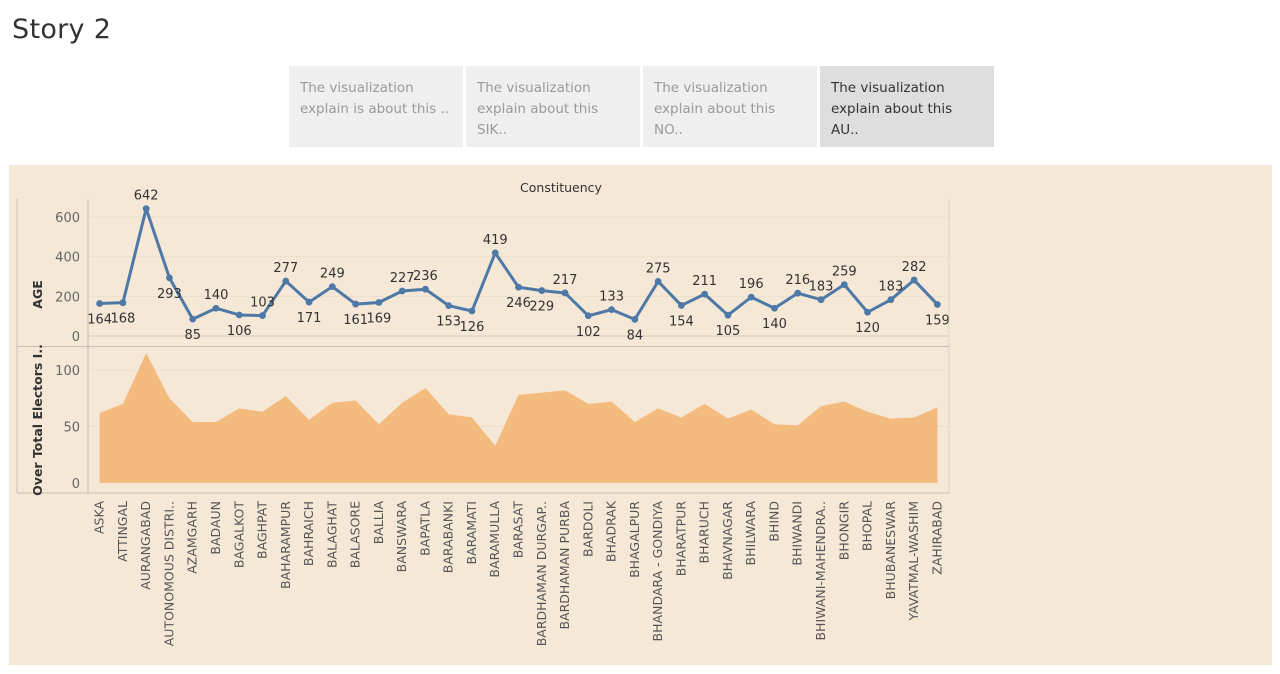  I want to click on x-tick-label: BHILWARA, so click(750, 533).